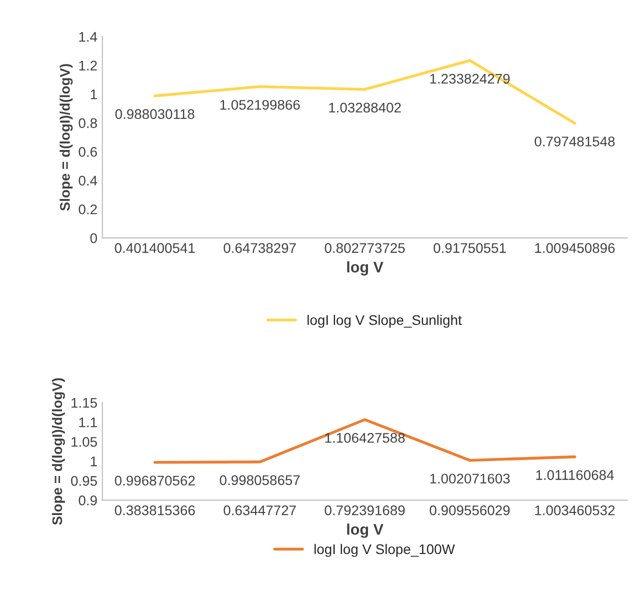 This screenshot has height=610, width=640. What do you see at coordinates (365, 107) in the screenshot?
I see `data-label: 1.03288402` at bounding box center [365, 107].